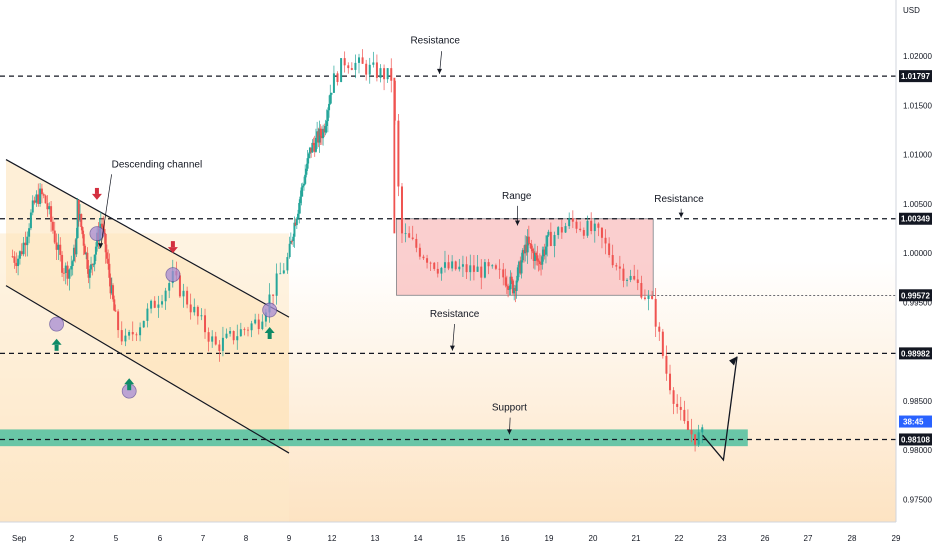 The image size is (932, 550). I want to click on projection-path, so click(720, 409).